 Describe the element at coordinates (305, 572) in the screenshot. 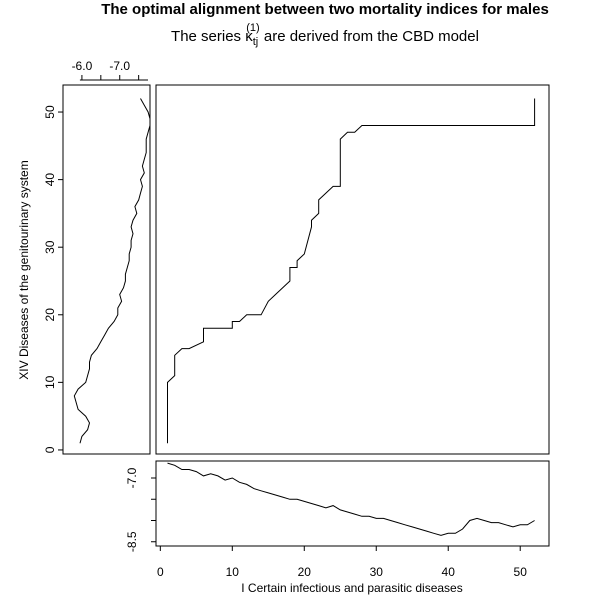

I see `x-tick-label: 20` at that location.